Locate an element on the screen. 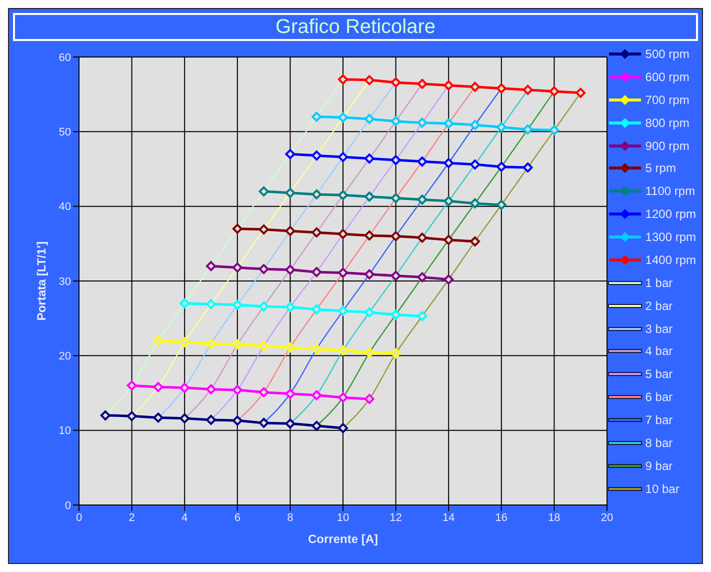  x-tick-label: 10 is located at coordinates (343, 518).